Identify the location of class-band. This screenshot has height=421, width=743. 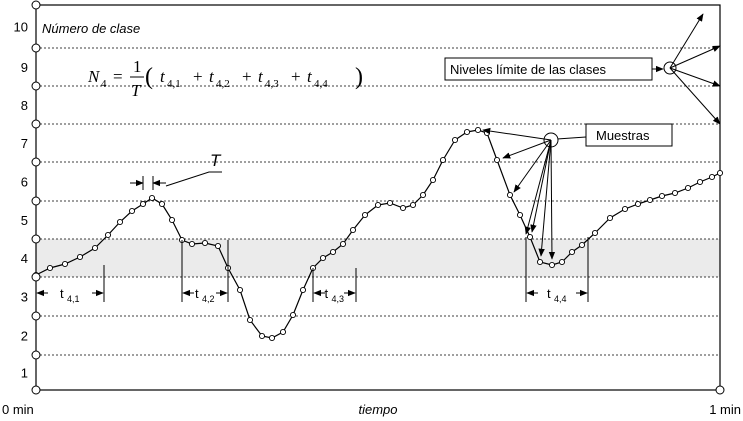
(378, 258).